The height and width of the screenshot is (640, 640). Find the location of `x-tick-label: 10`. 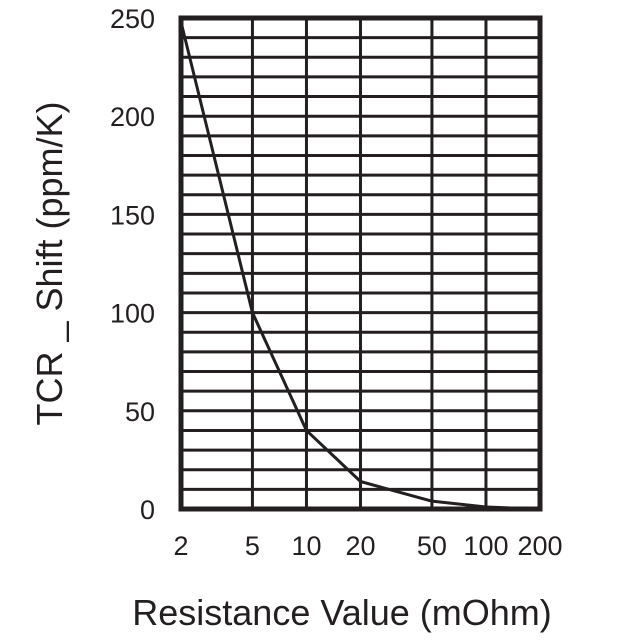

x-tick-label: 10 is located at coordinates (306, 546).